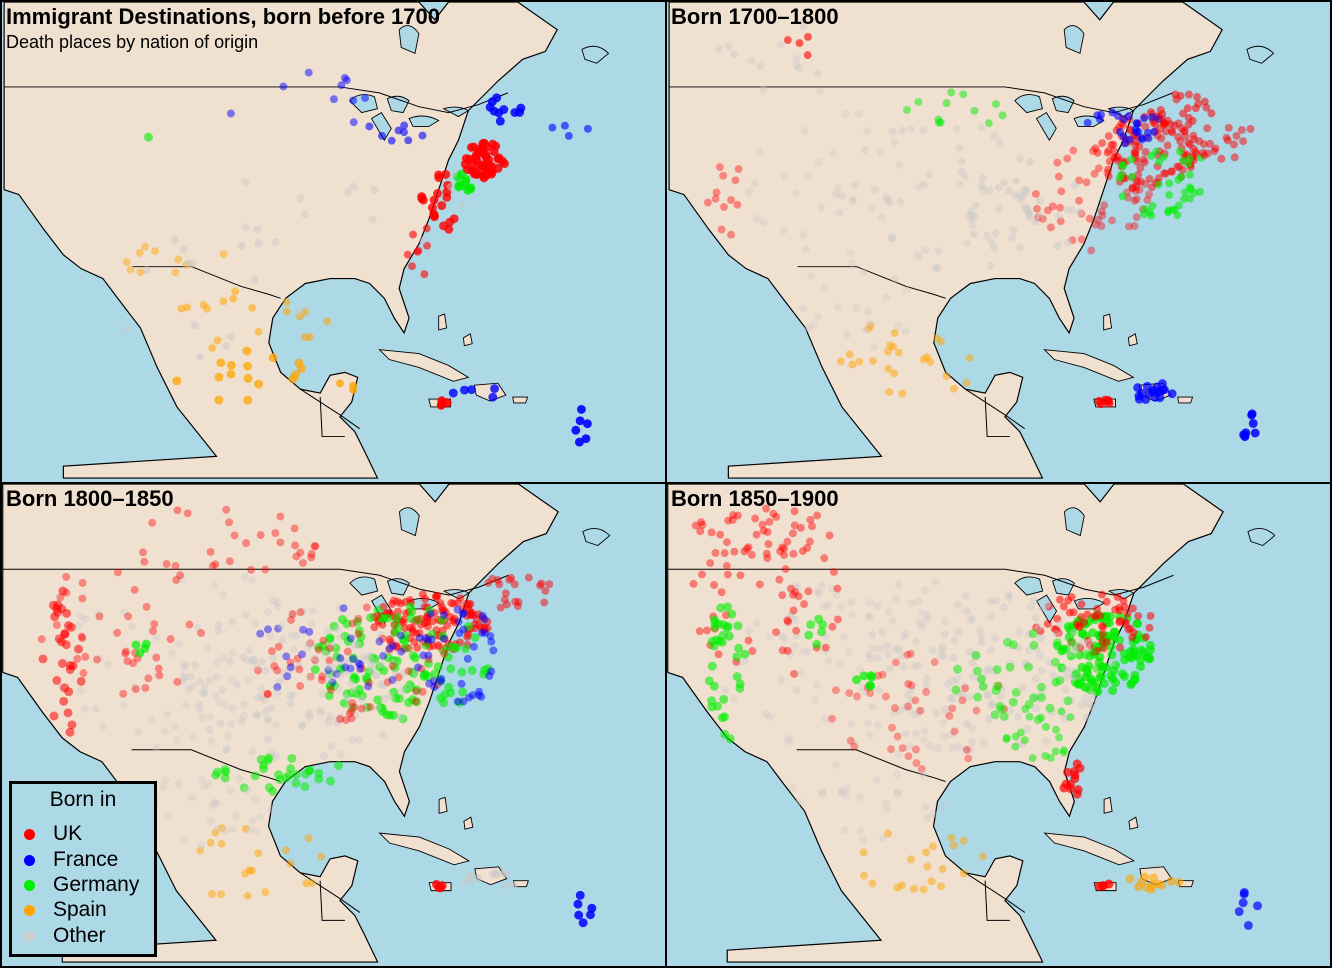  What do you see at coordinates (332, 417) in the screenshot?
I see `country-border` at bounding box center [332, 417].